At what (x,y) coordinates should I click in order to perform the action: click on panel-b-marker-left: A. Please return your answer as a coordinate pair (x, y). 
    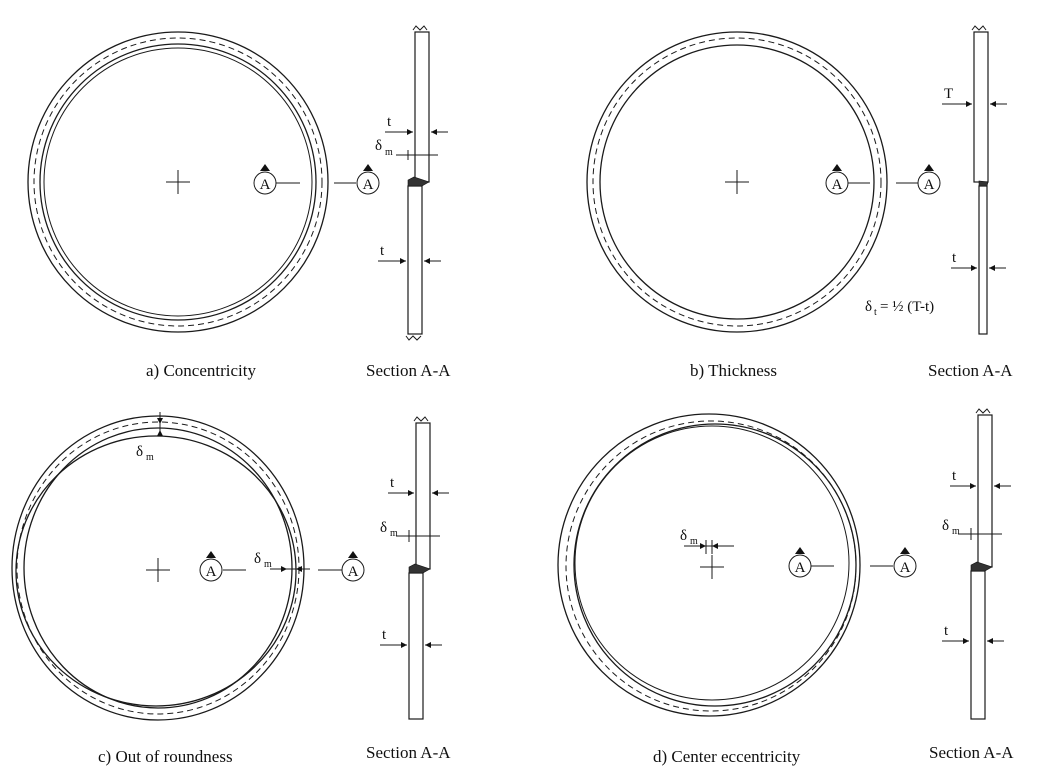
    Looking at the image, I should click on (837, 179).